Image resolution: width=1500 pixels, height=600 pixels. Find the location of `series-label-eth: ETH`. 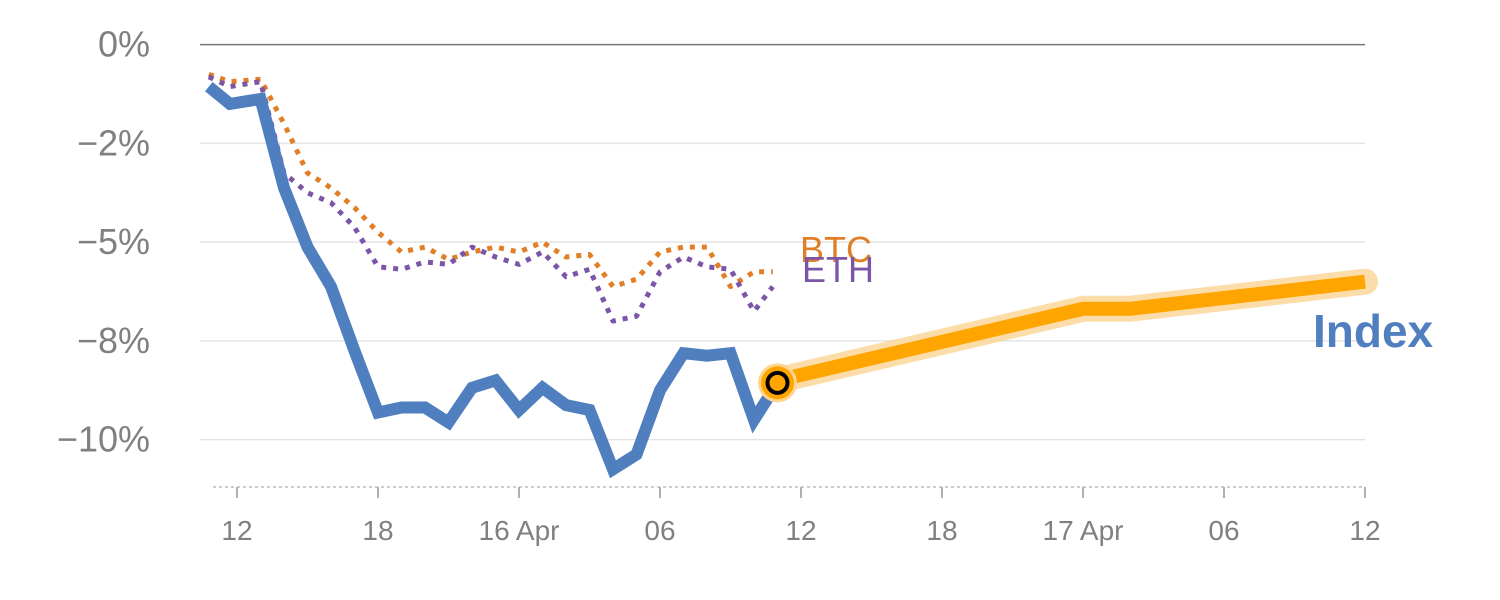

series-label-eth: ETH is located at coordinates (838, 269).